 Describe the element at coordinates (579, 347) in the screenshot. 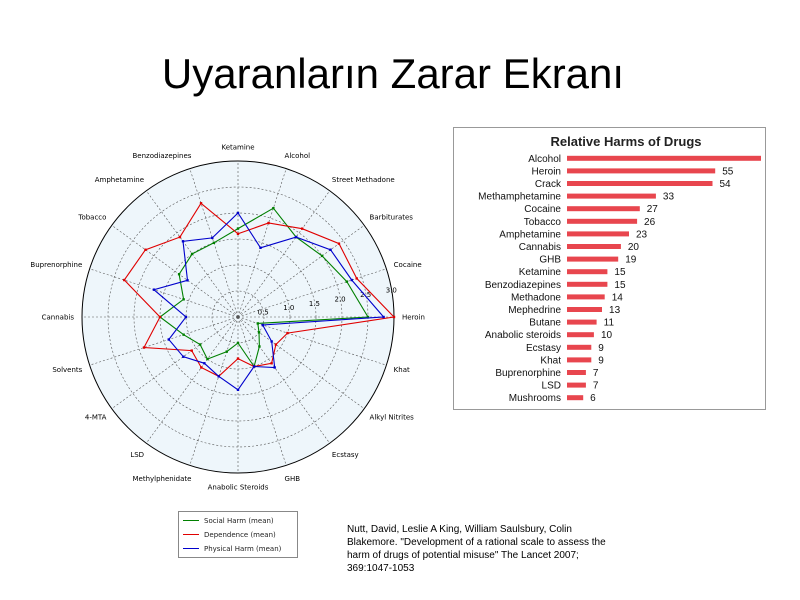

I see `bar-ecstasy` at that location.